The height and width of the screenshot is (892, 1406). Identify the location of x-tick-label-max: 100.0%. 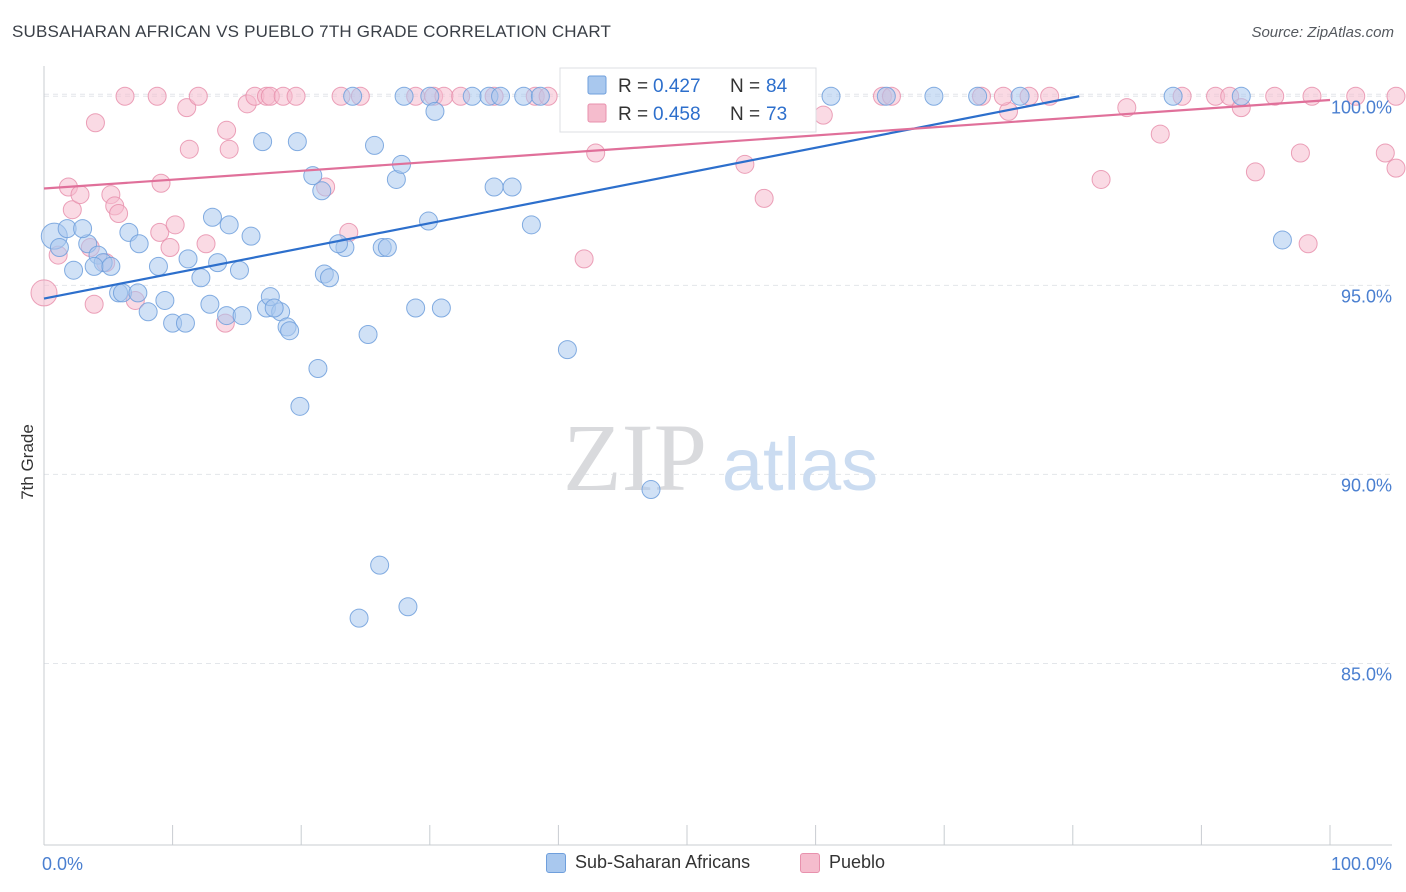
(1361, 864).